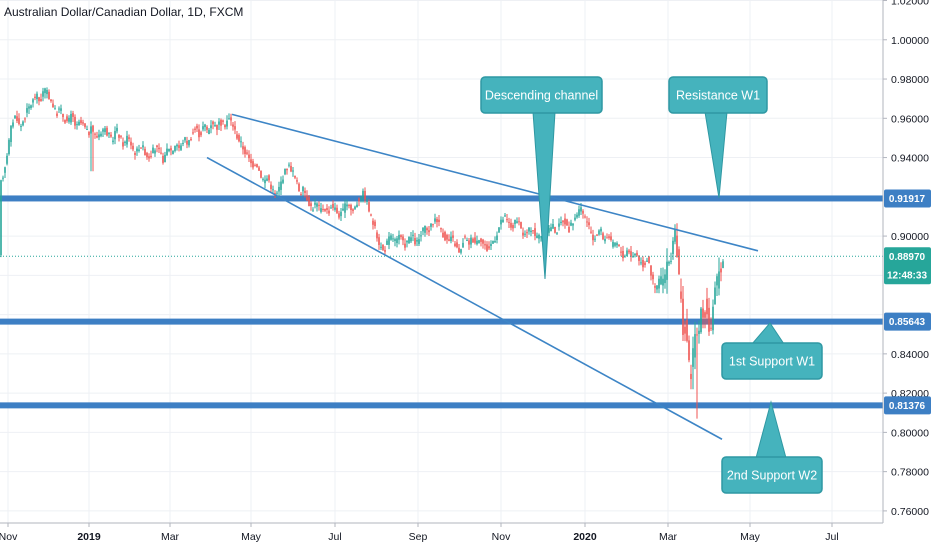  What do you see at coordinates (750, 537) in the screenshot?
I see `time-tick-label: May` at bounding box center [750, 537].